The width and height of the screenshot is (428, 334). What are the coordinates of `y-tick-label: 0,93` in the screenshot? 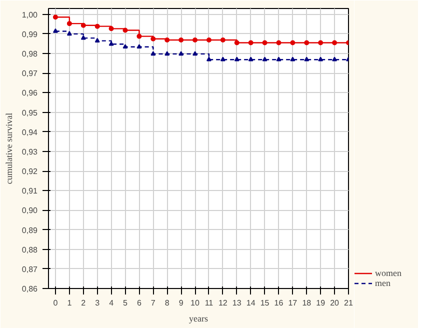 It's located at (30, 151).